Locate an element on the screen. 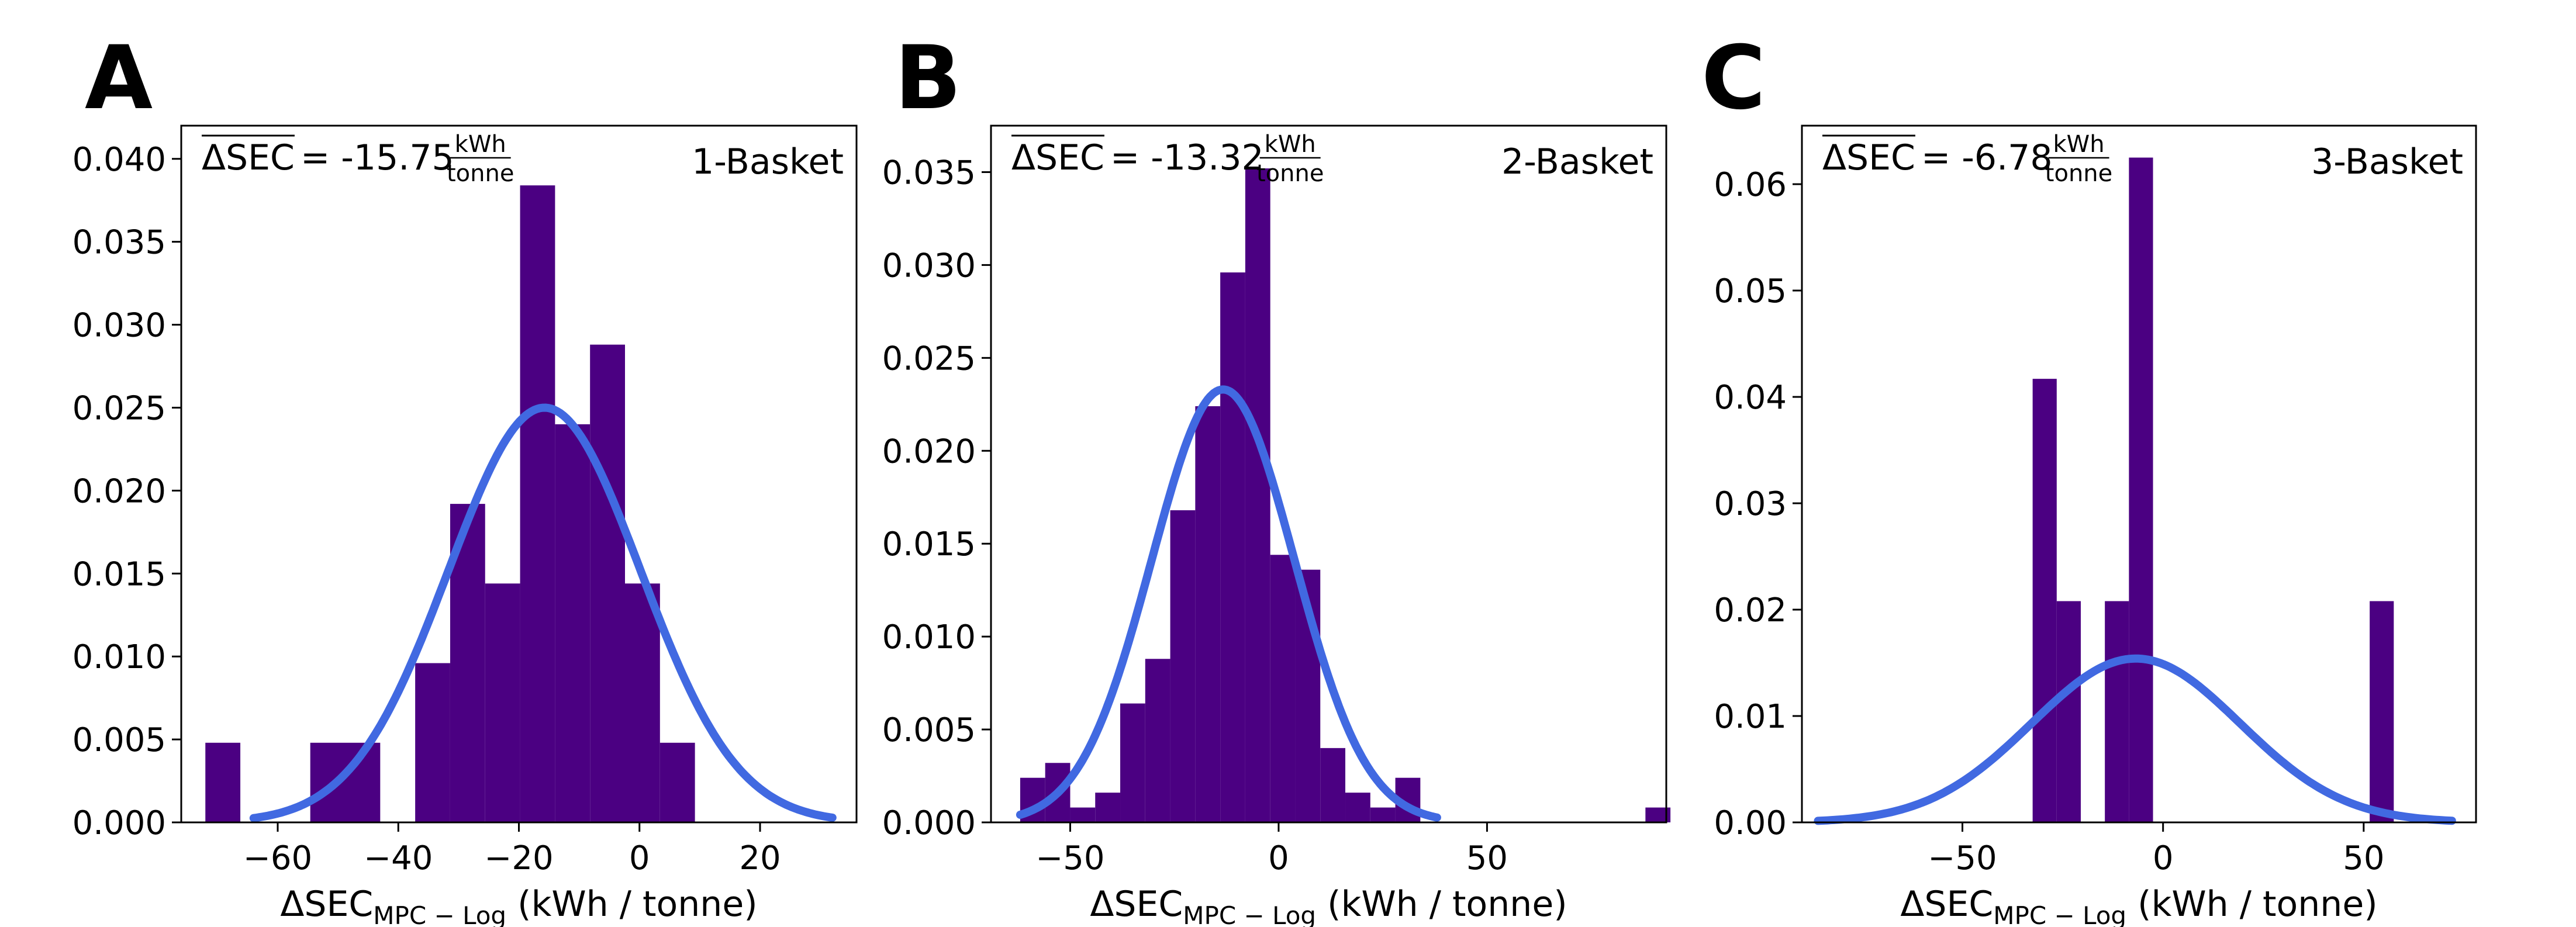 The width and height of the screenshot is (2576, 927). mean-value: = -13.32 is located at coordinates (1187, 157).